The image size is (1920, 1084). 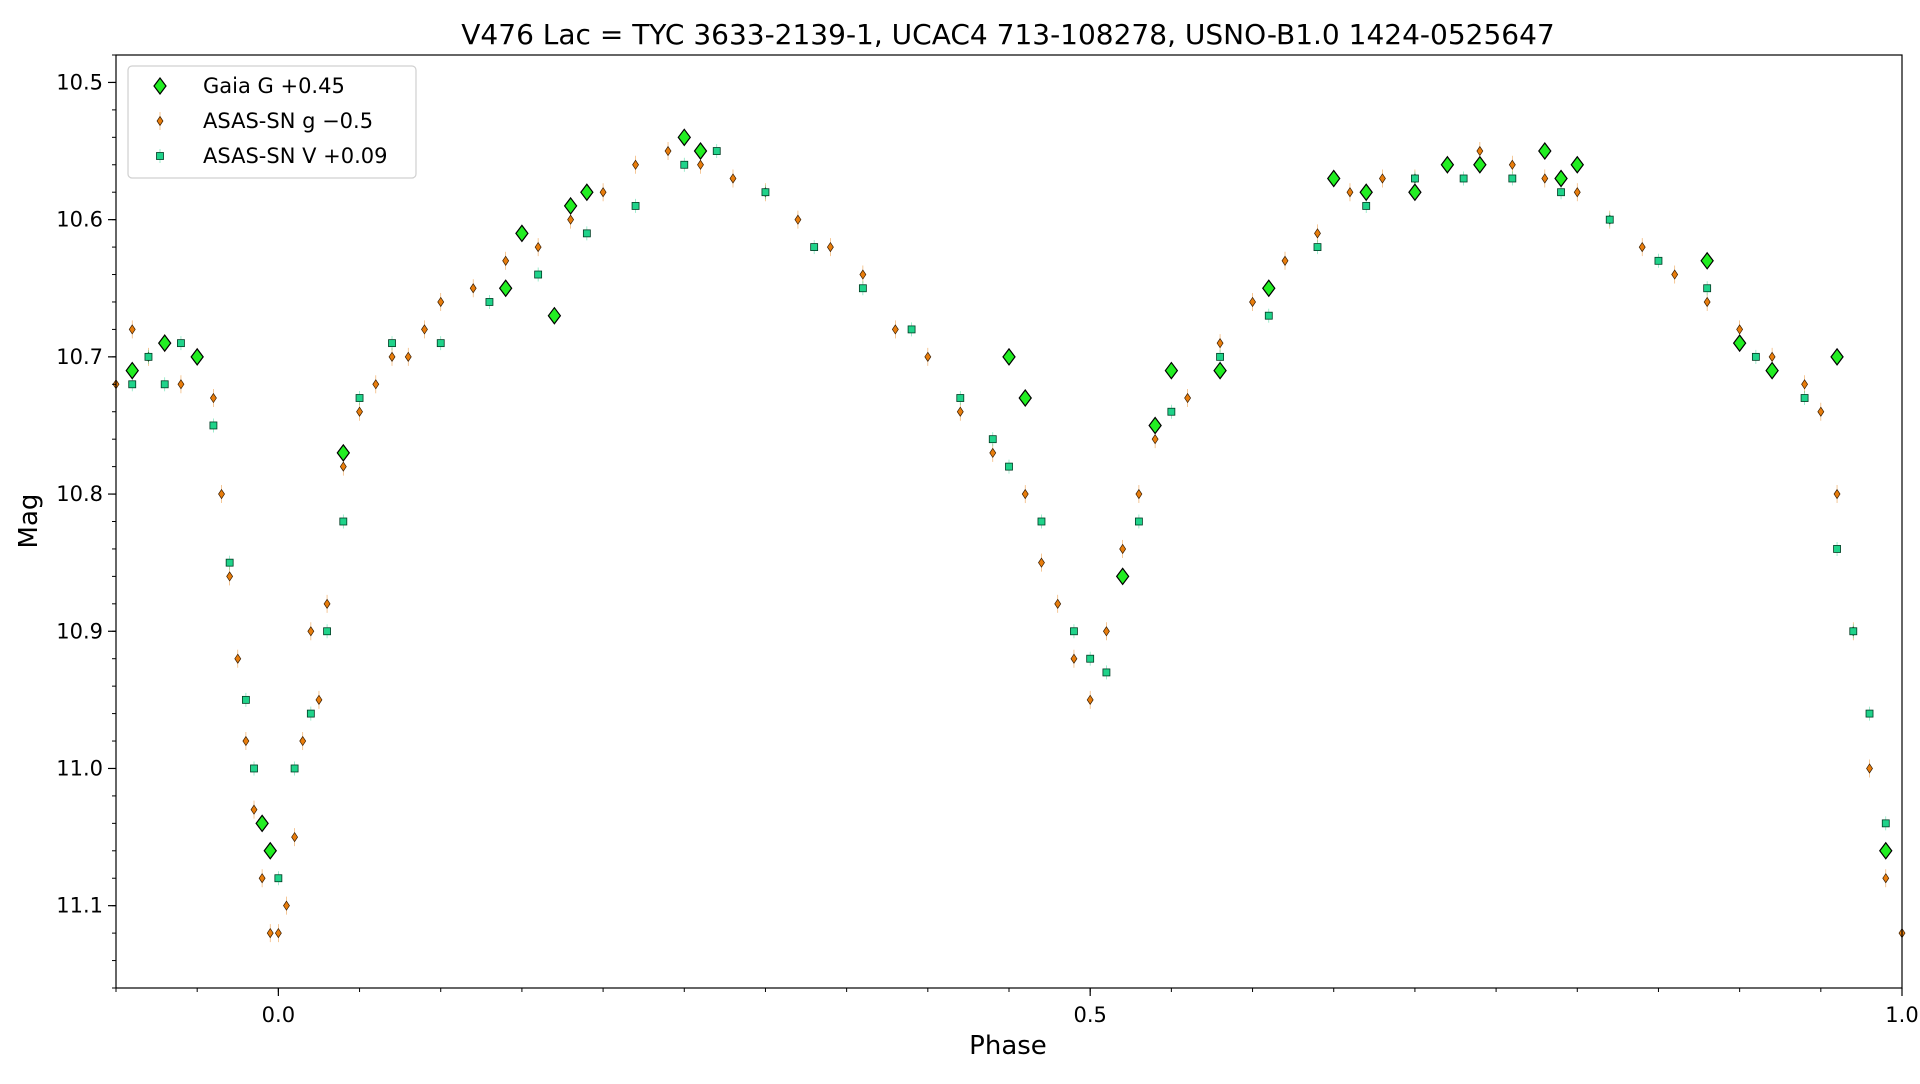 I want to click on y-tick-label: 10.6, so click(x=79, y=220).